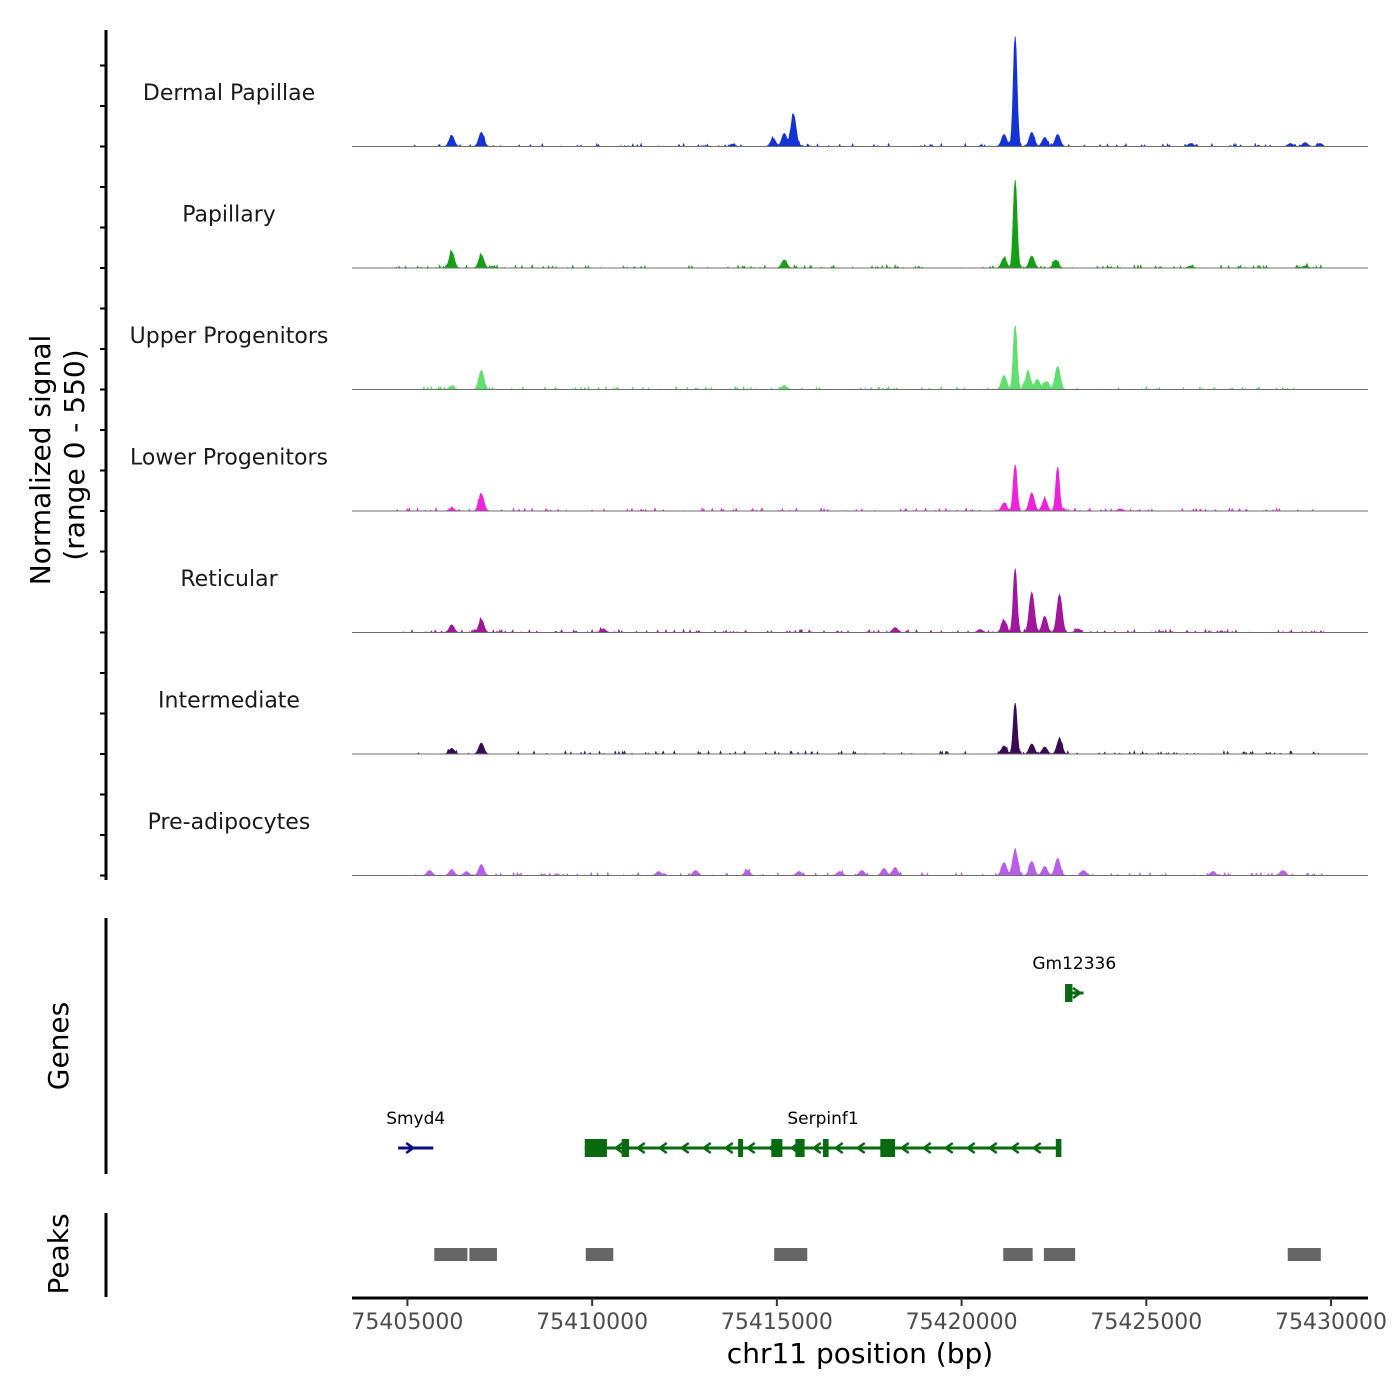 The width and height of the screenshot is (1400, 1400). What do you see at coordinates (1074, 978) in the screenshot?
I see `gene-gm12336: Gm12336` at bounding box center [1074, 978].